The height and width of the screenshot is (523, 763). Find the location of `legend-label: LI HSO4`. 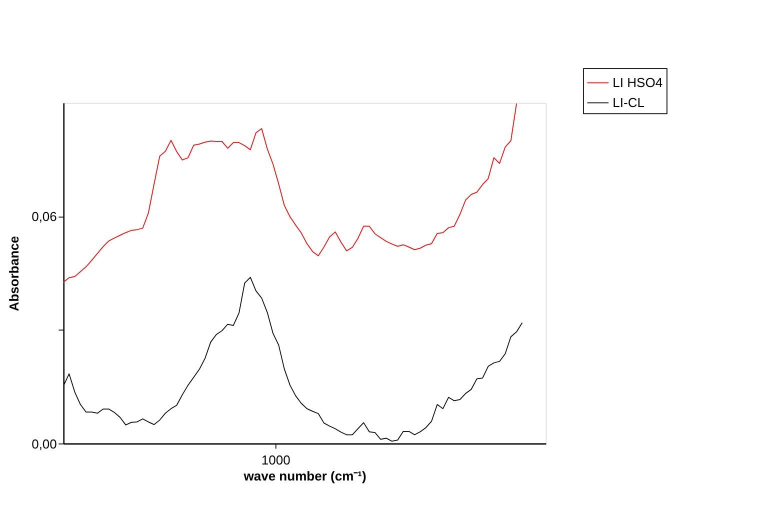

legend-label: LI HSO4 is located at coordinates (637, 82).